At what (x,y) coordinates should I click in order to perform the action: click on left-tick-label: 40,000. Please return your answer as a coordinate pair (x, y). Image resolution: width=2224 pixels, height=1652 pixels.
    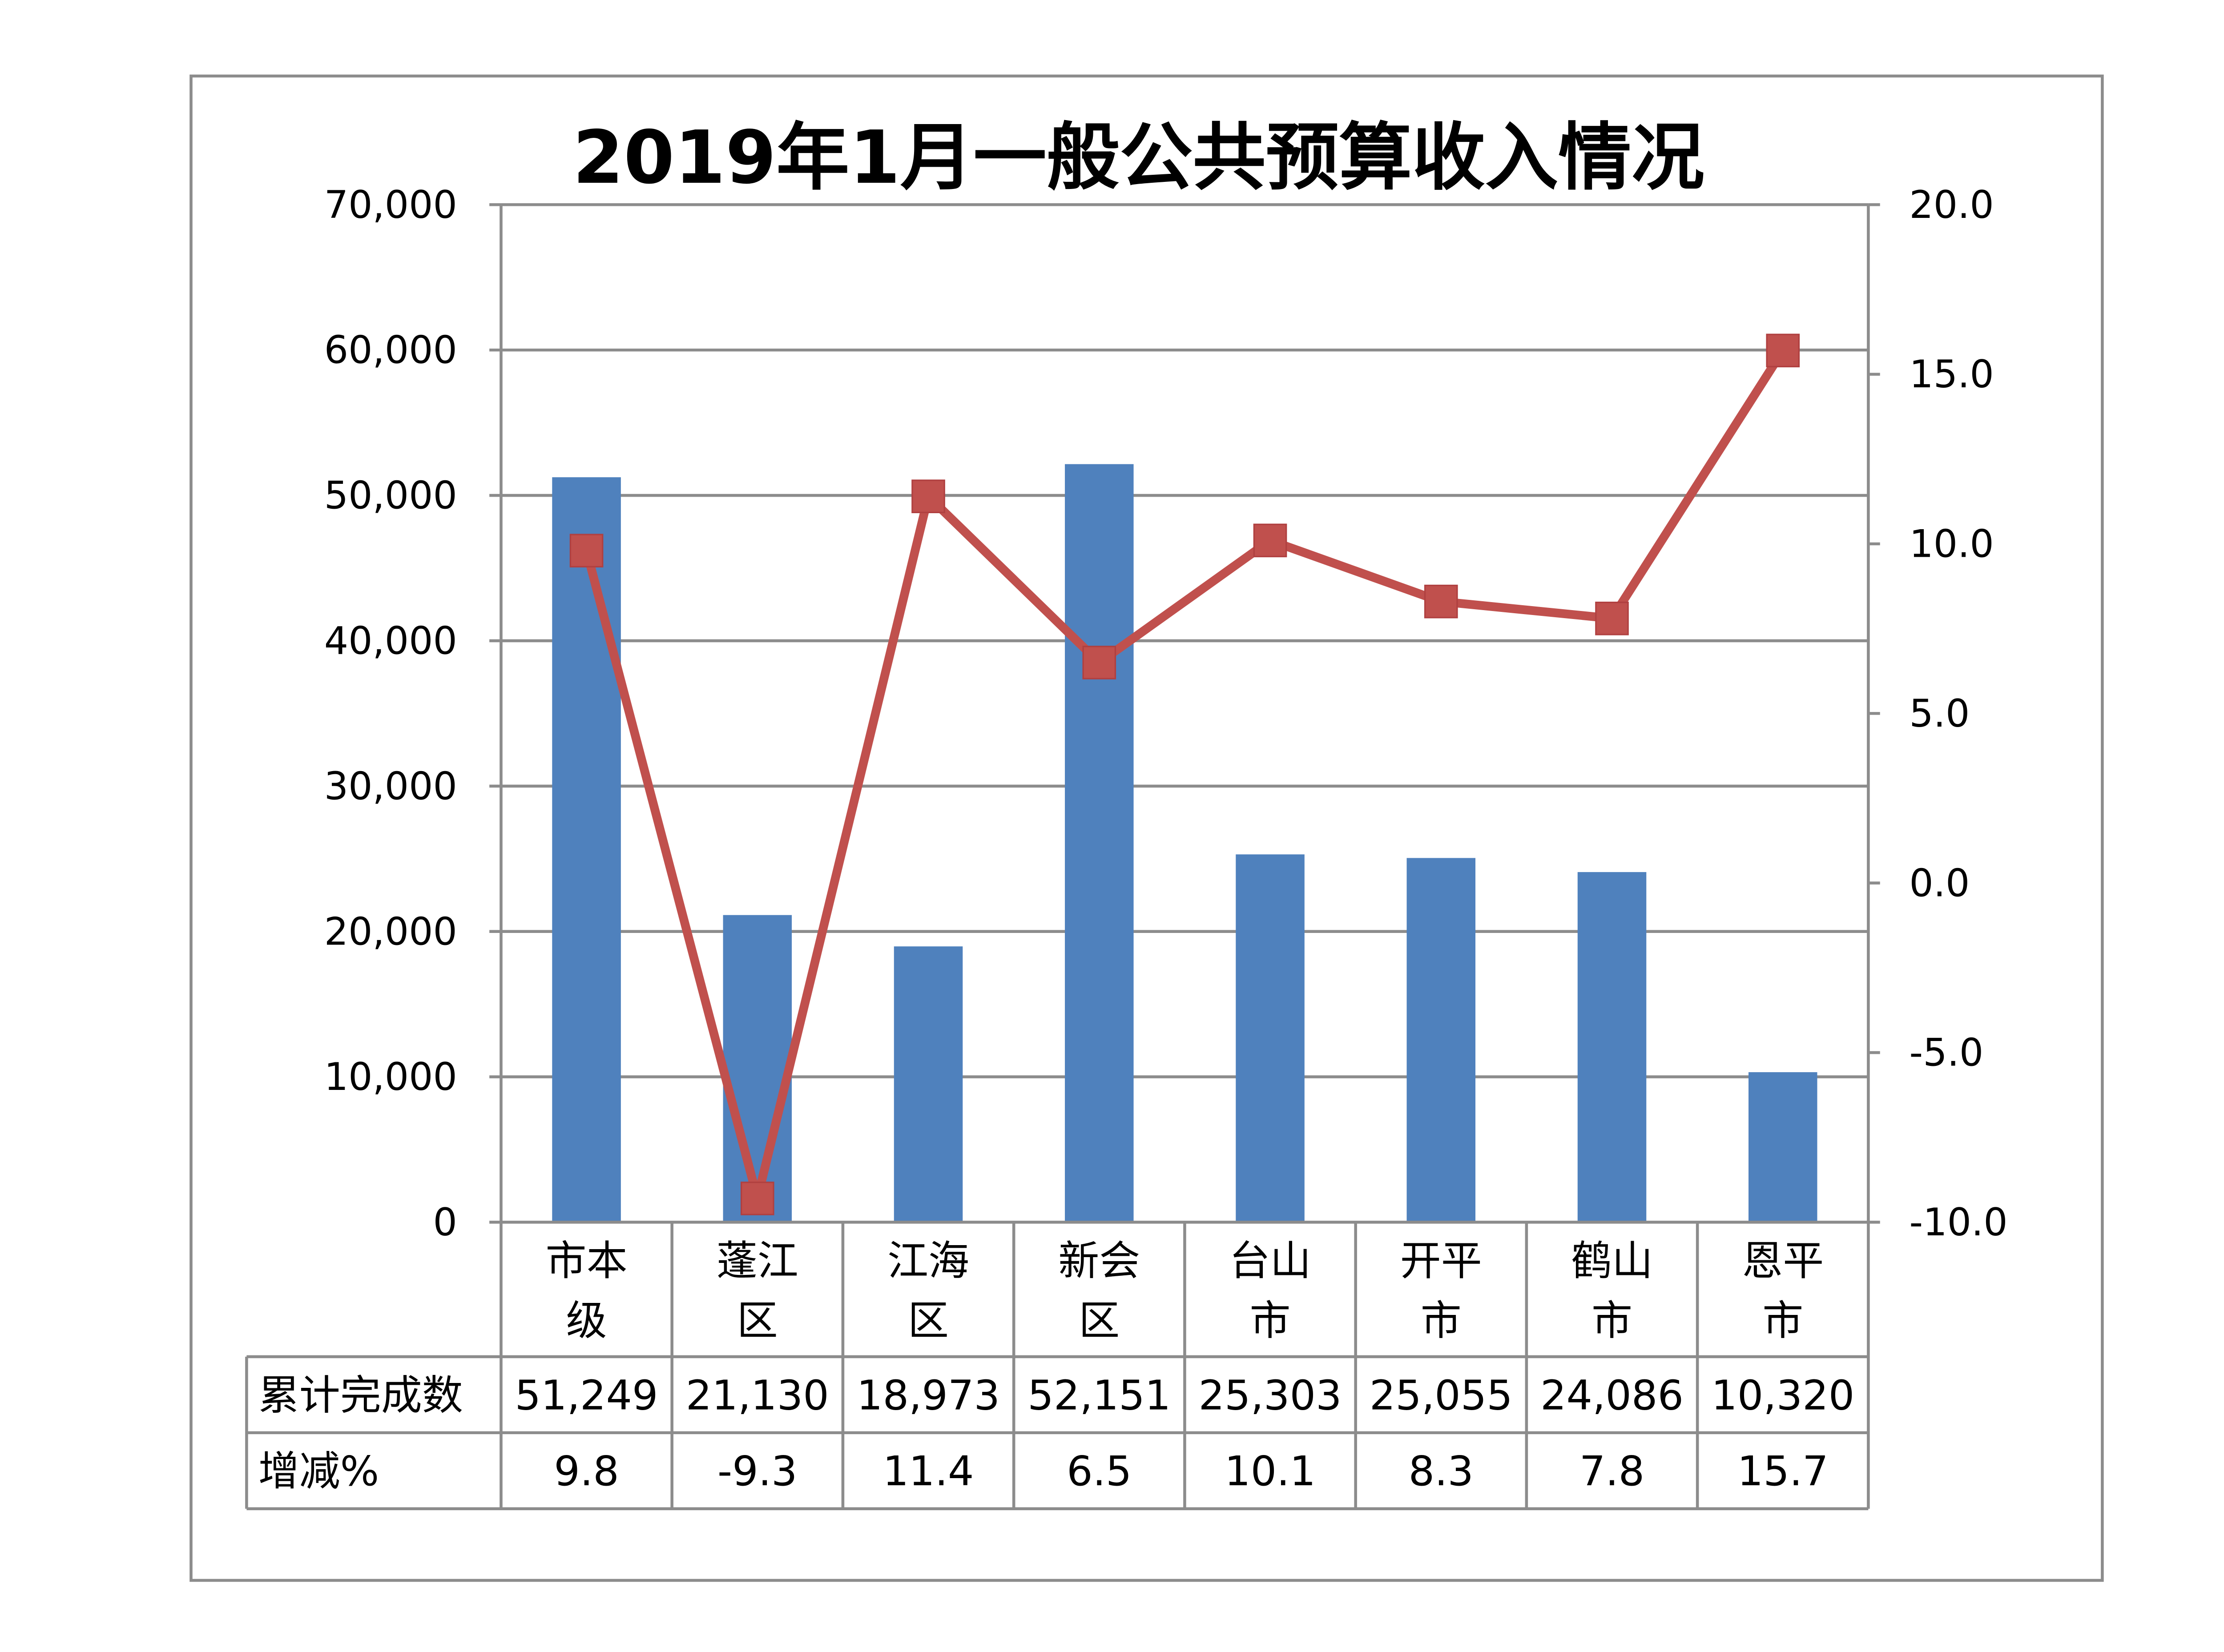
    Looking at the image, I should click on (390, 641).